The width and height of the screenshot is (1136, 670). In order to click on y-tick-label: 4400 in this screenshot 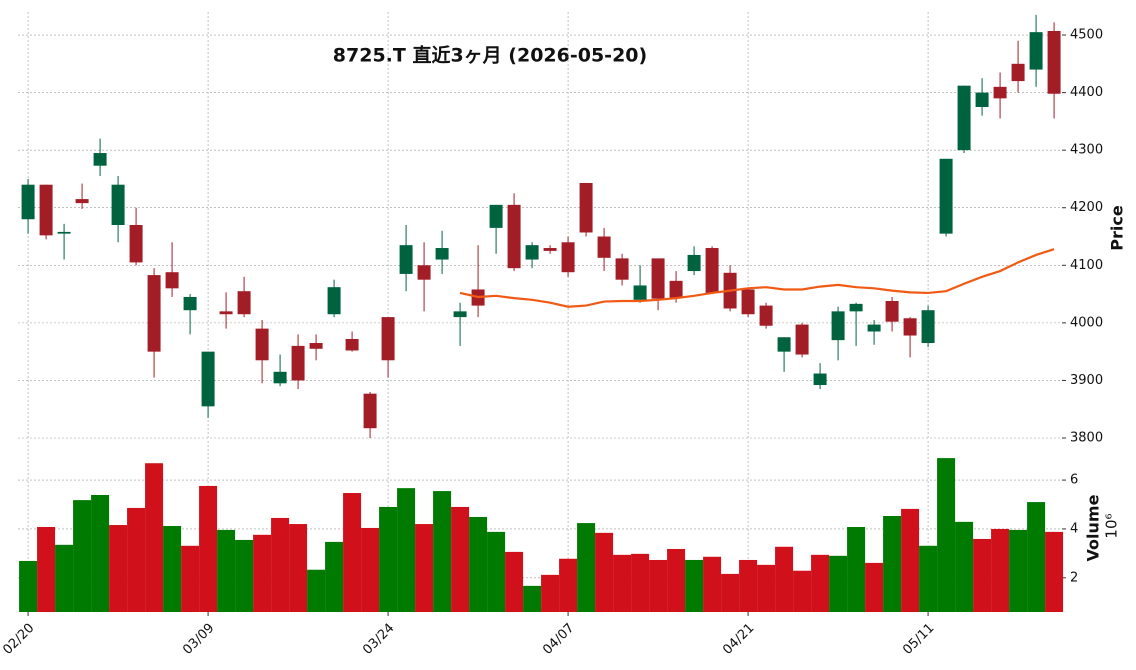, I will do `click(1086, 92)`.